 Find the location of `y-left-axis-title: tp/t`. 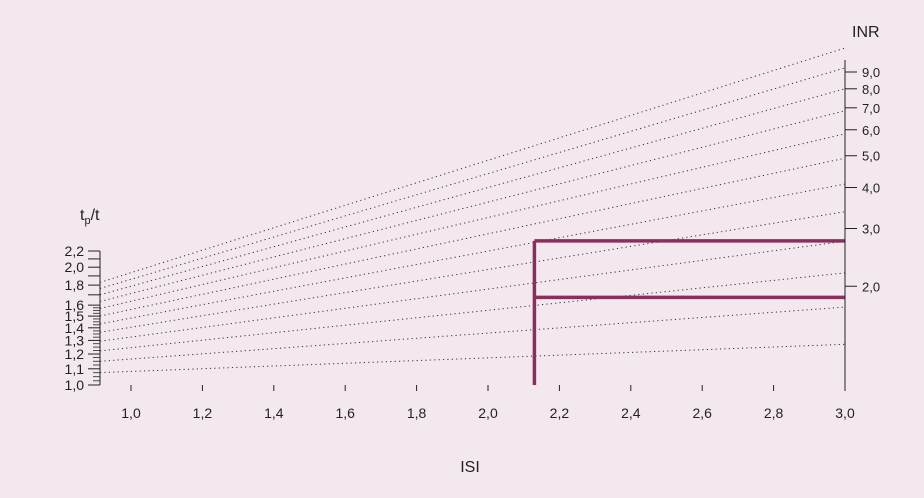

y-left-axis-title: tp/t is located at coordinates (90, 217).